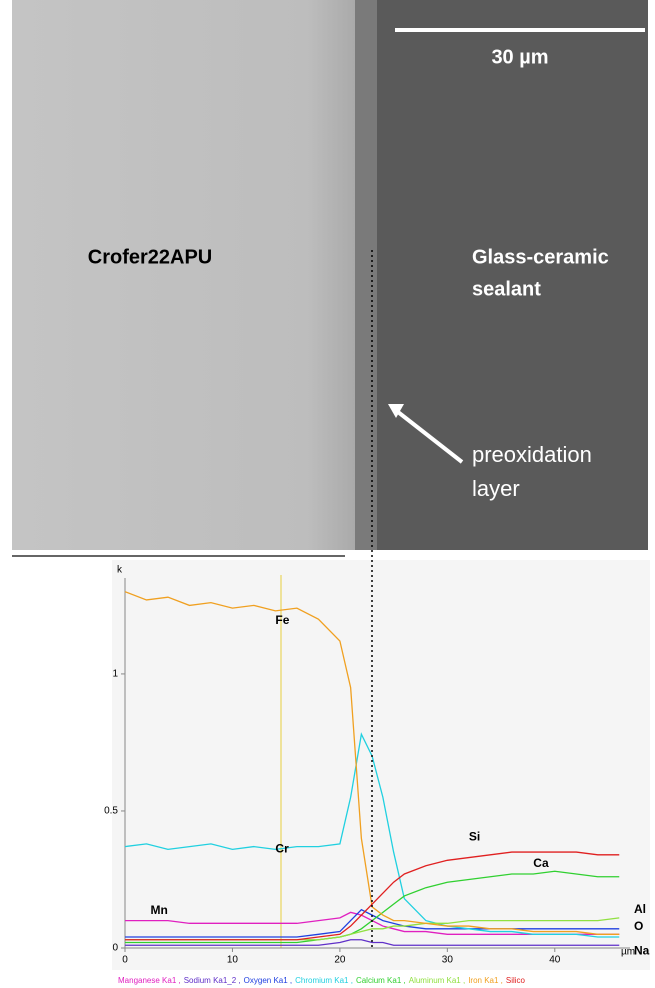 This screenshot has width=655, height=988. Describe the element at coordinates (212, 980) in the screenshot. I see `legend-entry: Sodium Ka1_2 ,` at that location.